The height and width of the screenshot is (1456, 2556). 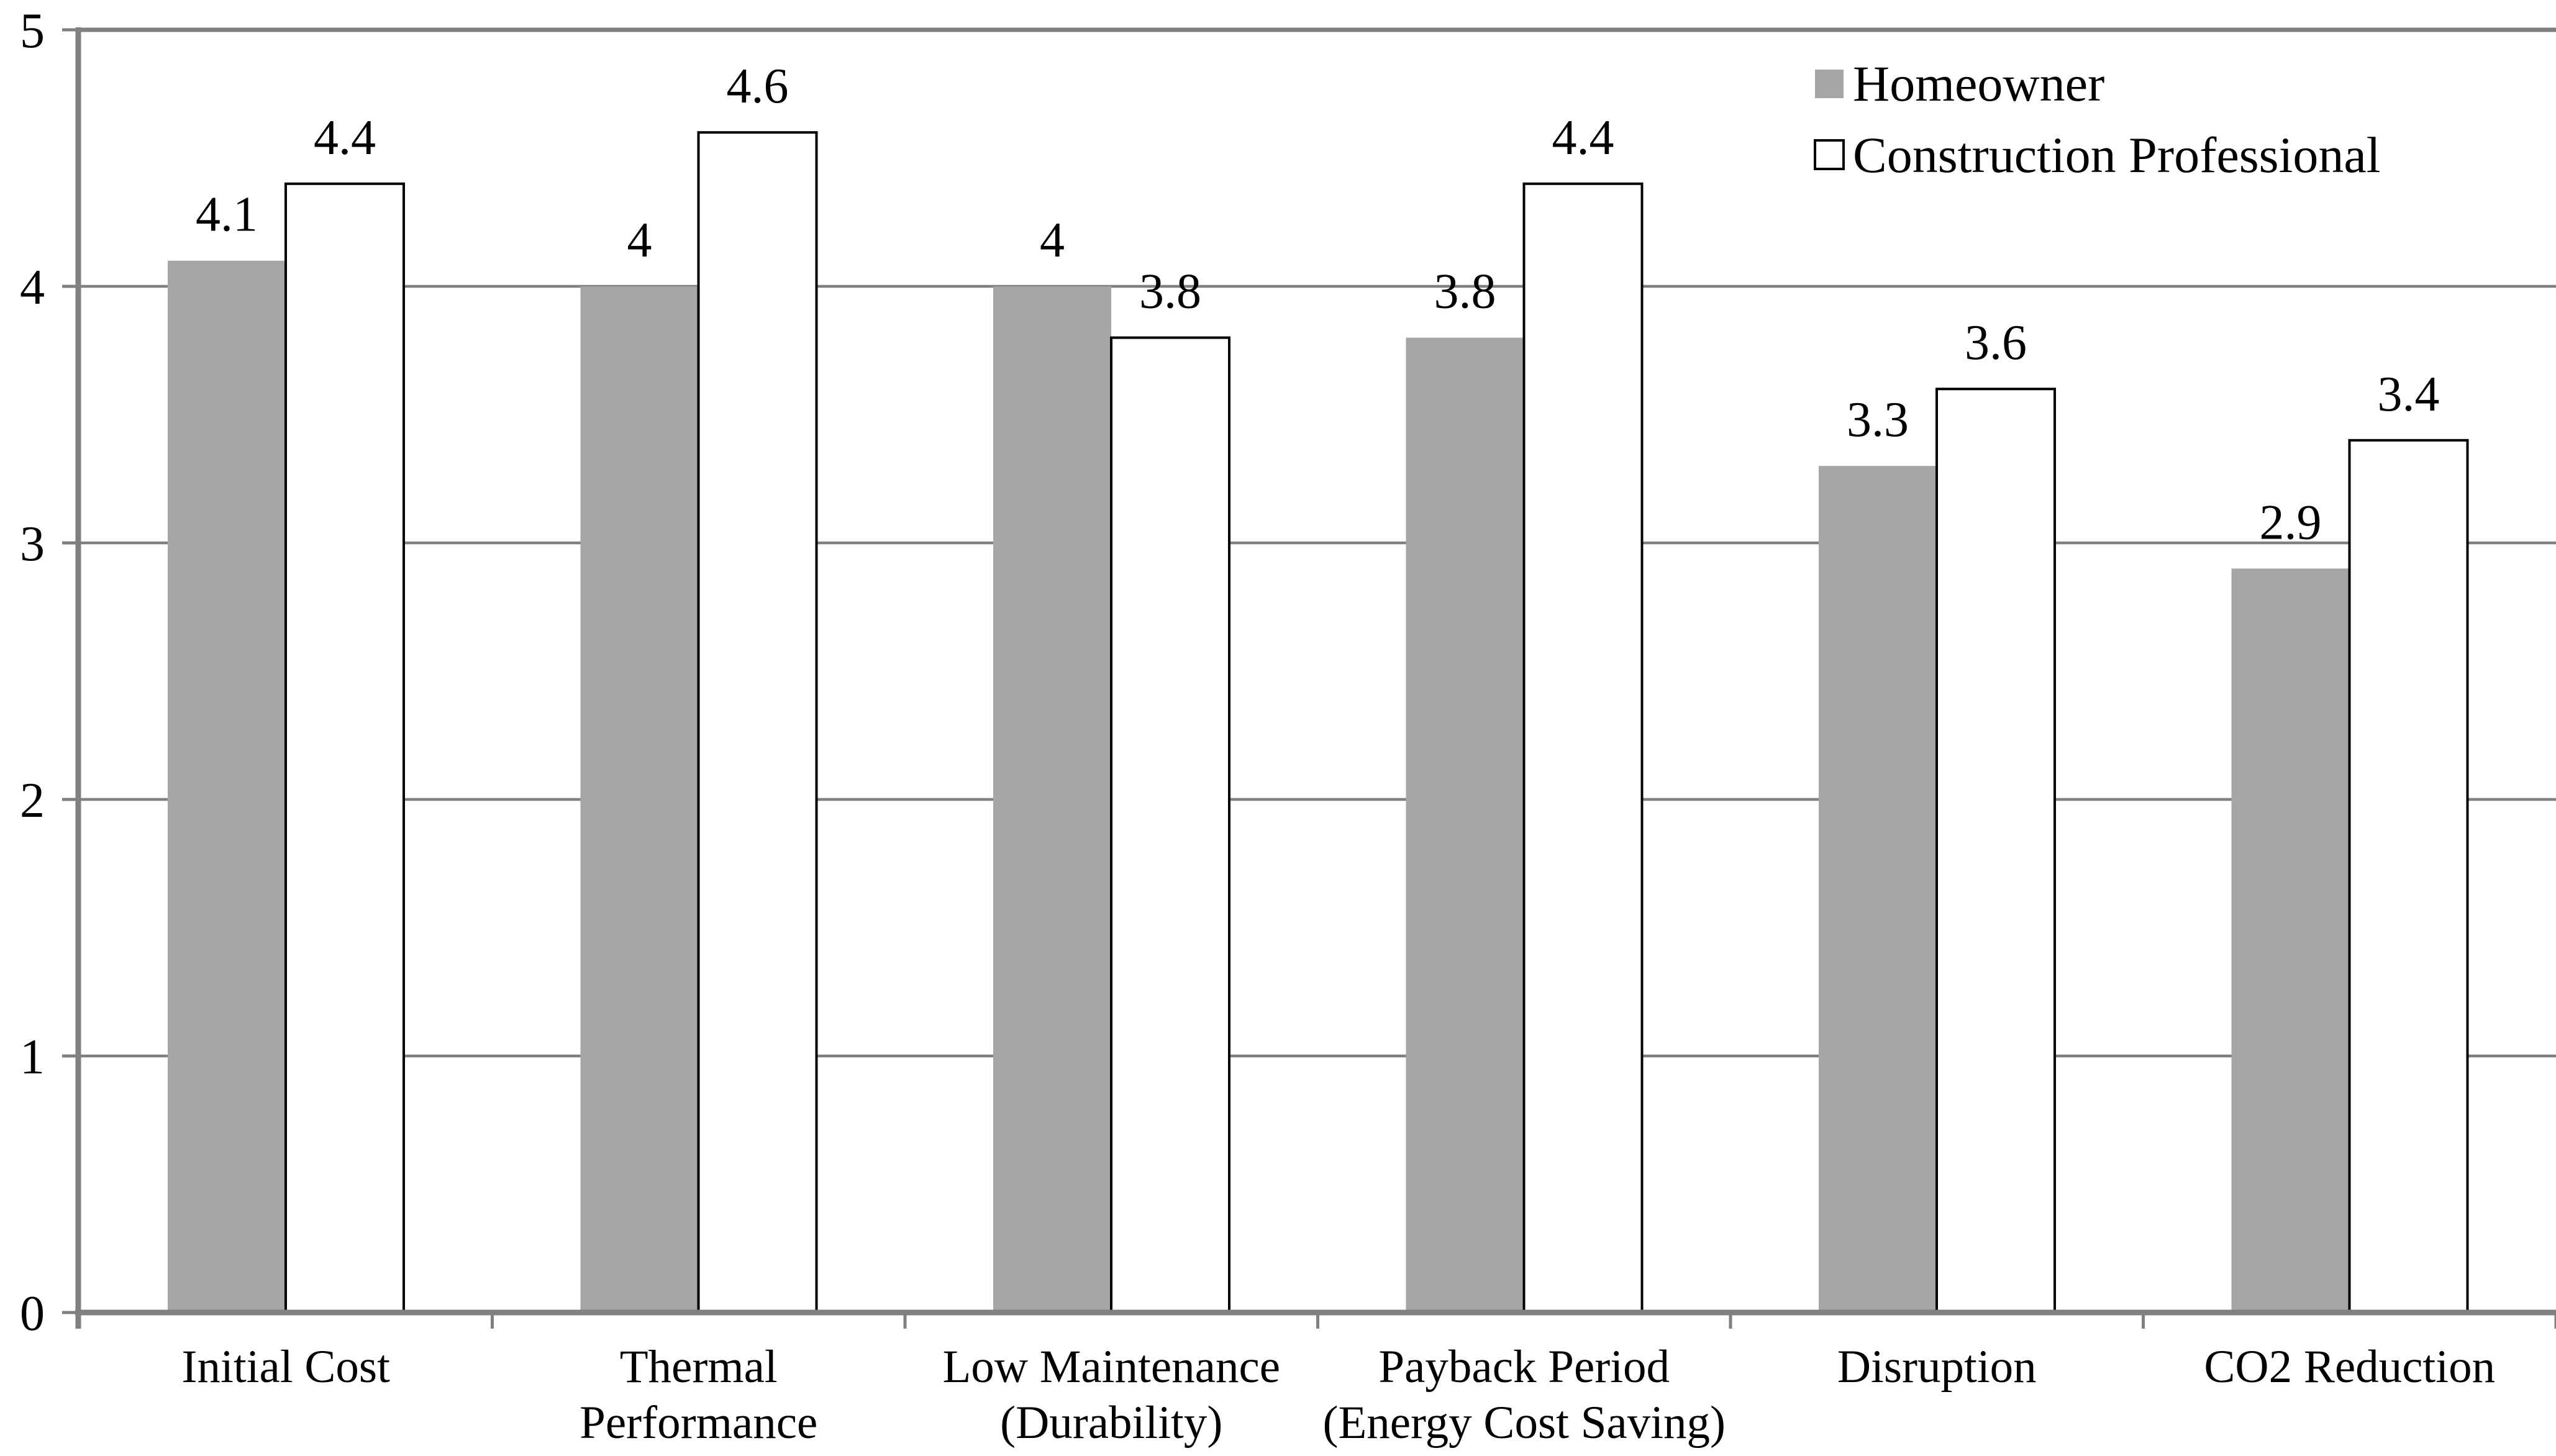 What do you see at coordinates (345, 748) in the screenshot?
I see `bar-construction-professional-initial-cost` at bounding box center [345, 748].